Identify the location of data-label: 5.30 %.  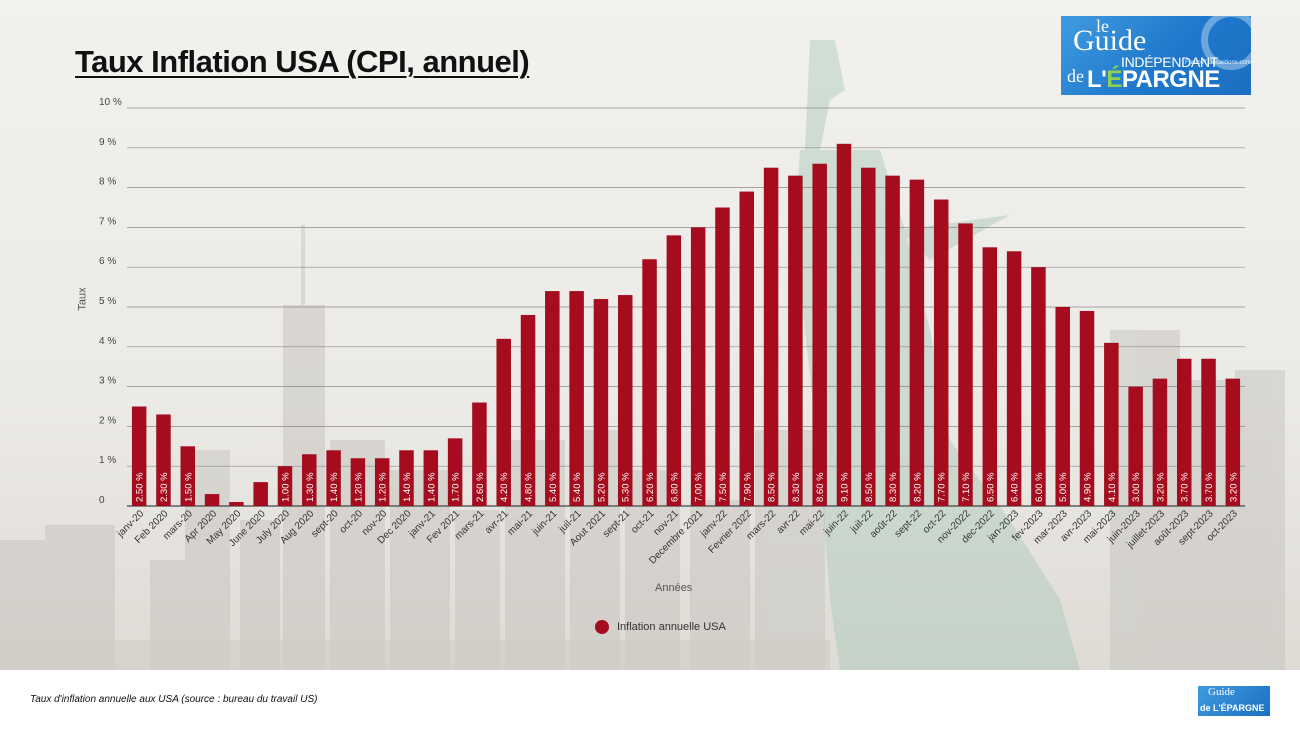
(626, 487).